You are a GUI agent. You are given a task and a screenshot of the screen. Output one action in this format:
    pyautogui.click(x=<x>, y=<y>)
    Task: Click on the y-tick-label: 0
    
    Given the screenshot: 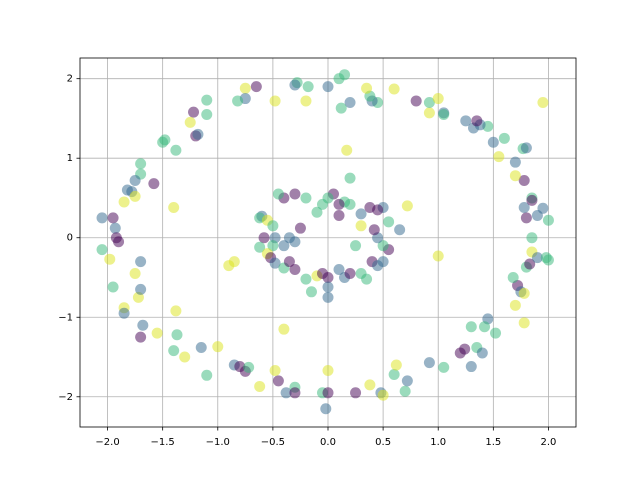 What is the action you would take?
    pyautogui.click(x=70, y=238)
    